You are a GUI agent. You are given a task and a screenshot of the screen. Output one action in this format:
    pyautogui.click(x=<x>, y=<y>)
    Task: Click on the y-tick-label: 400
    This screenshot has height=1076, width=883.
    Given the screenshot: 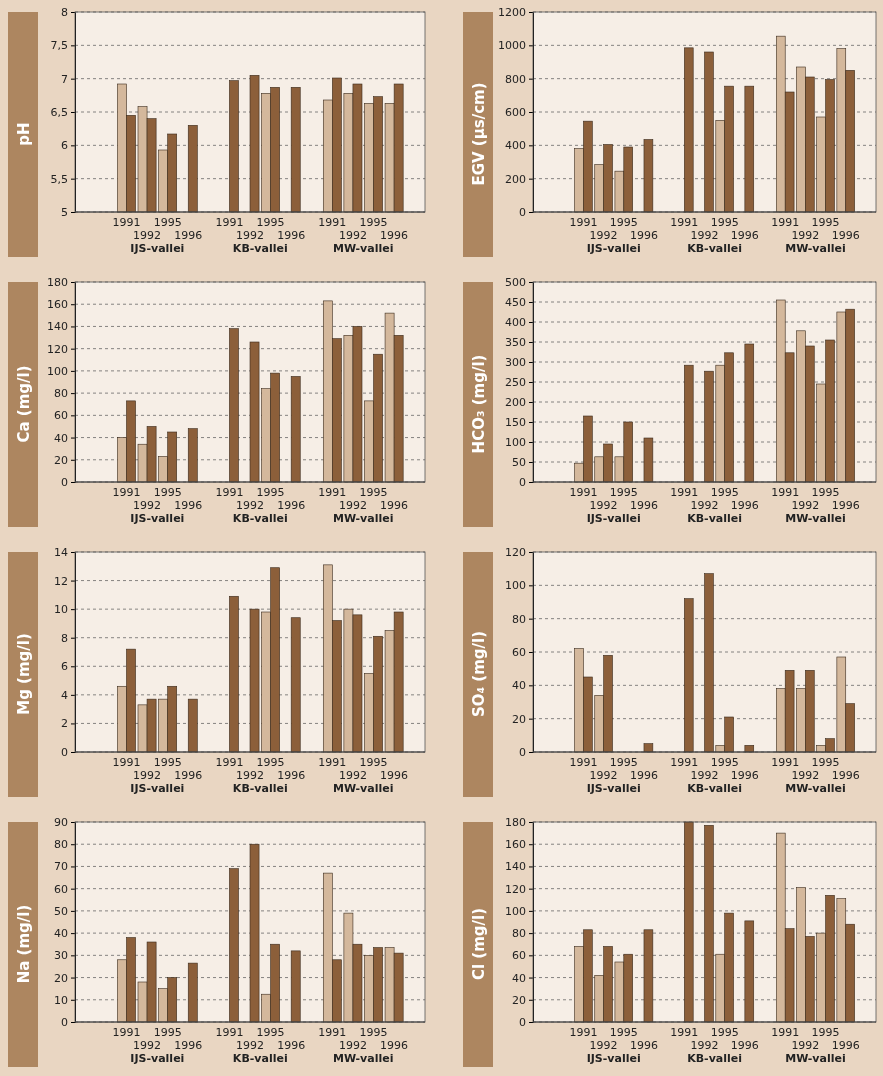 What is the action you would take?
    pyautogui.click(x=515, y=146)
    